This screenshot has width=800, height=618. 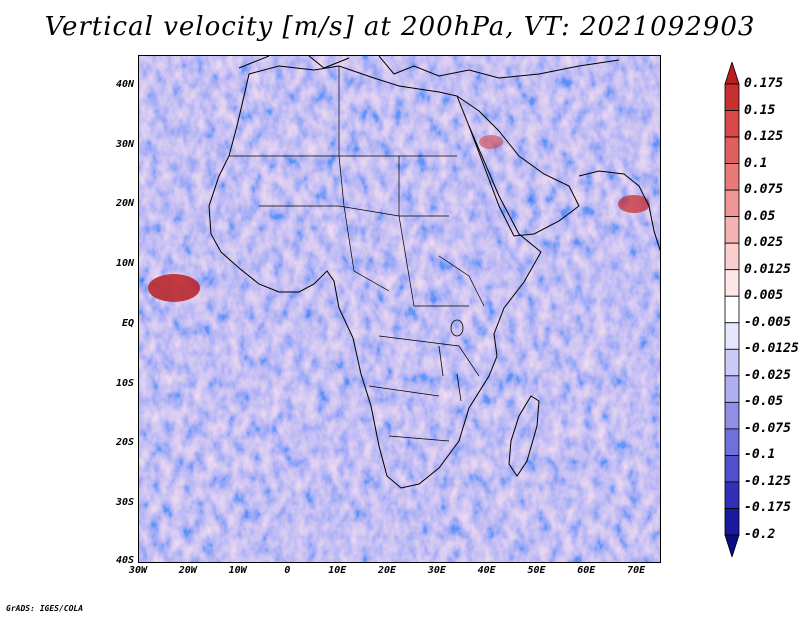 I want to click on lon-tick-label: 70E, so click(x=636, y=570).